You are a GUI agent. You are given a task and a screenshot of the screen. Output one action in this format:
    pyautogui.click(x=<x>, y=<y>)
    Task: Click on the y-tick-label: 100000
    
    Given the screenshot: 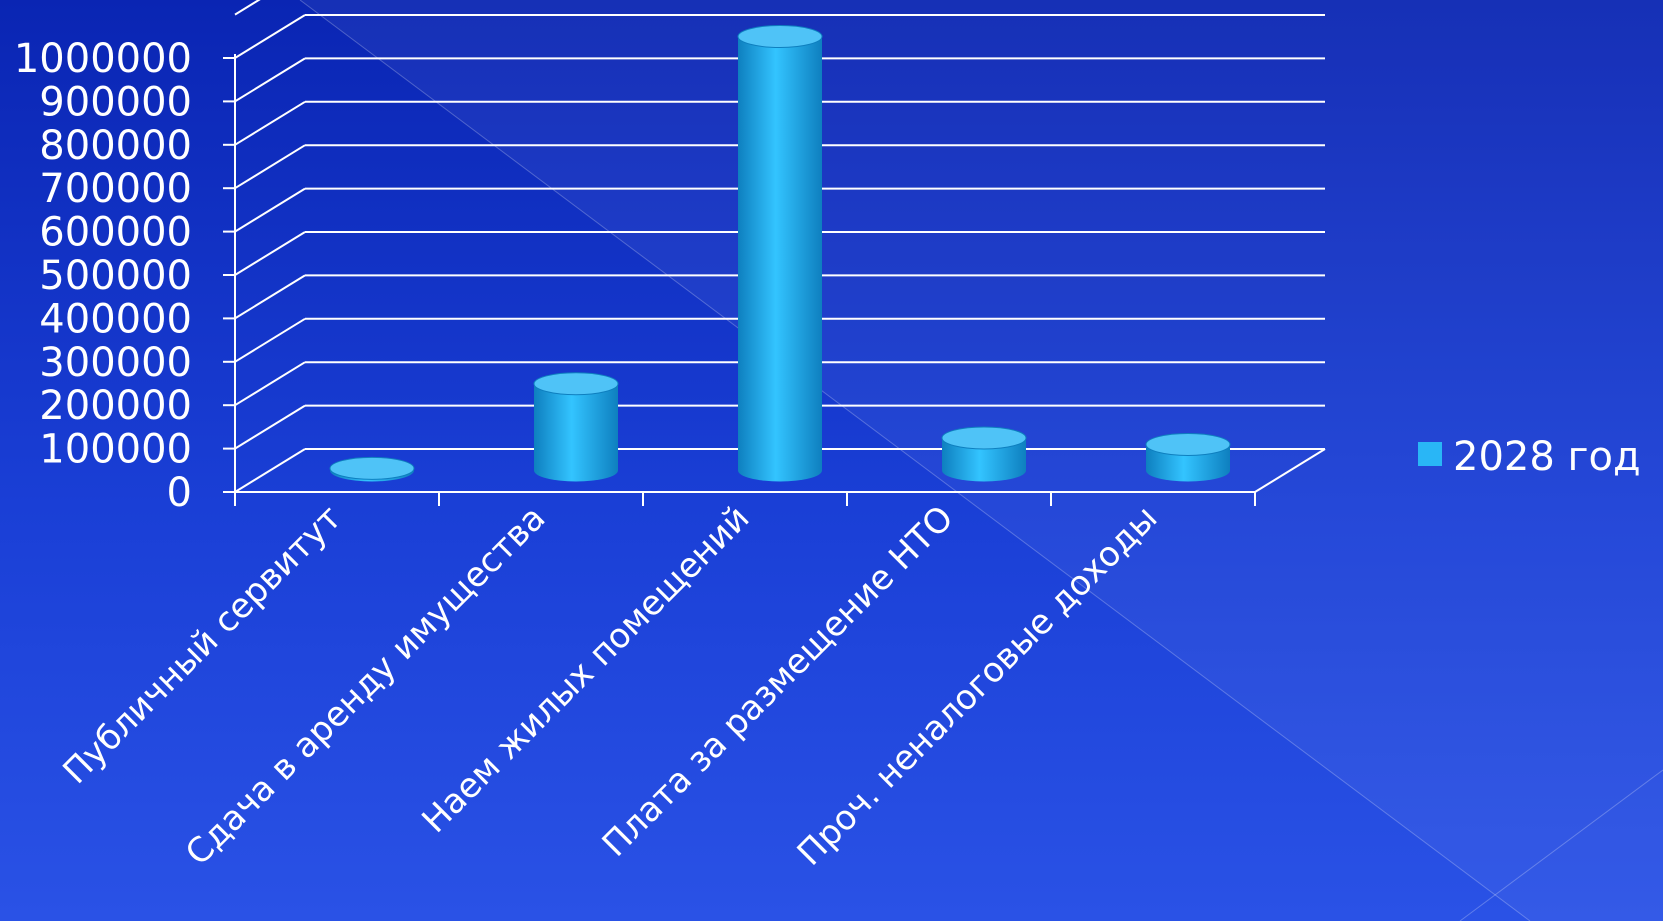 What is the action you would take?
    pyautogui.click(x=115, y=450)
    